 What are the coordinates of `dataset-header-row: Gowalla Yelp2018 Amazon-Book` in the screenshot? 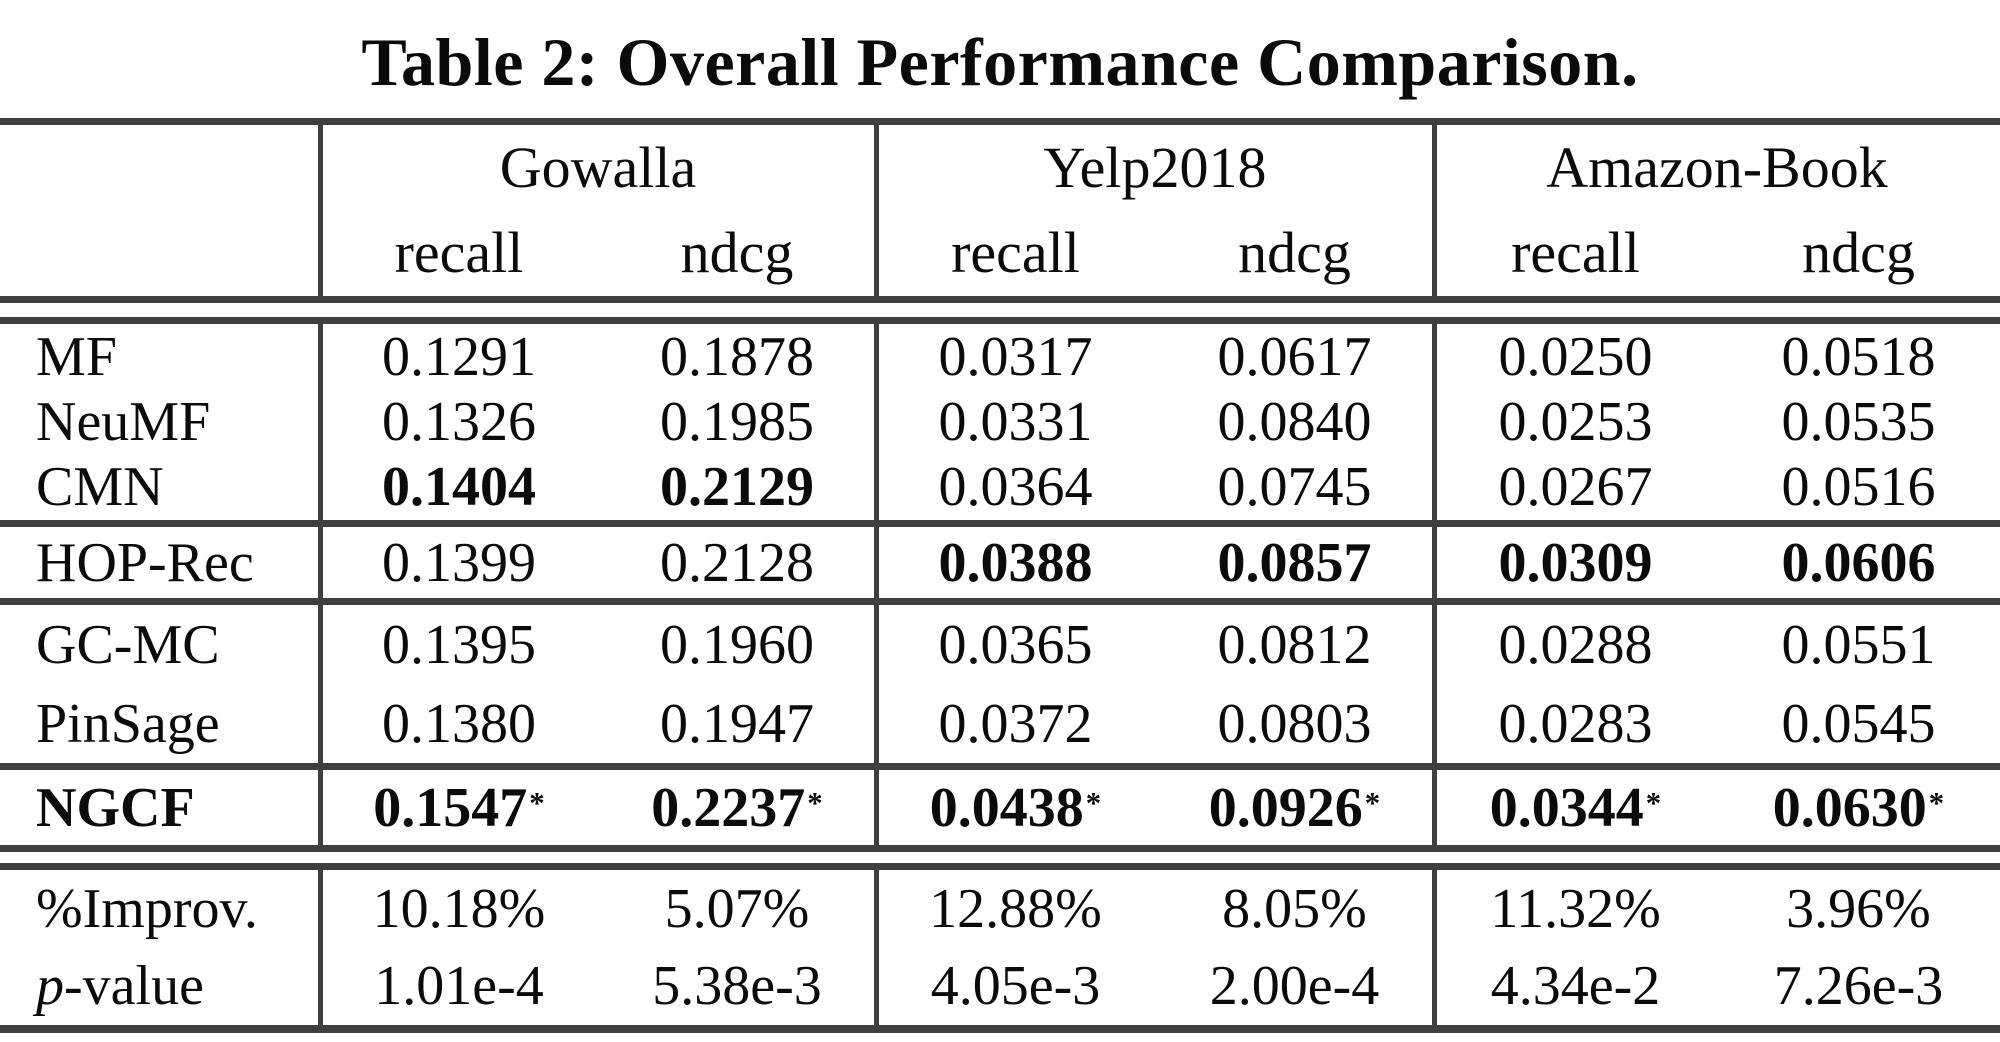 It's located at (1000, 168).